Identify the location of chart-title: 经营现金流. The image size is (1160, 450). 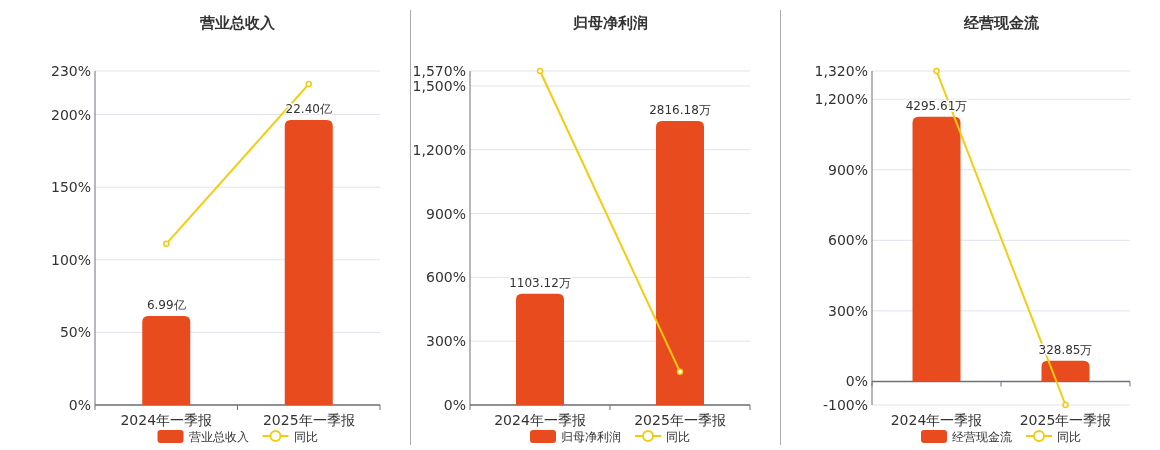
(1001, 23).